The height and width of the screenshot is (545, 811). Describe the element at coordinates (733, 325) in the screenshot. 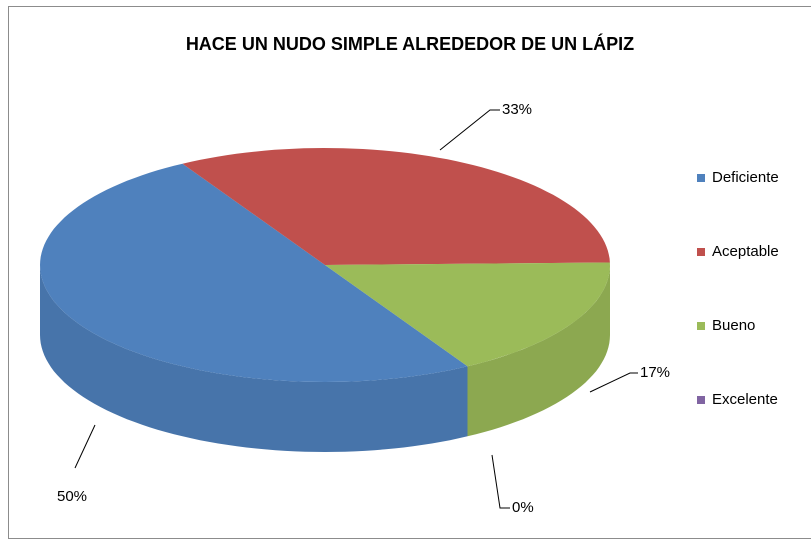

I see `legend-label: Bueno` at that location.